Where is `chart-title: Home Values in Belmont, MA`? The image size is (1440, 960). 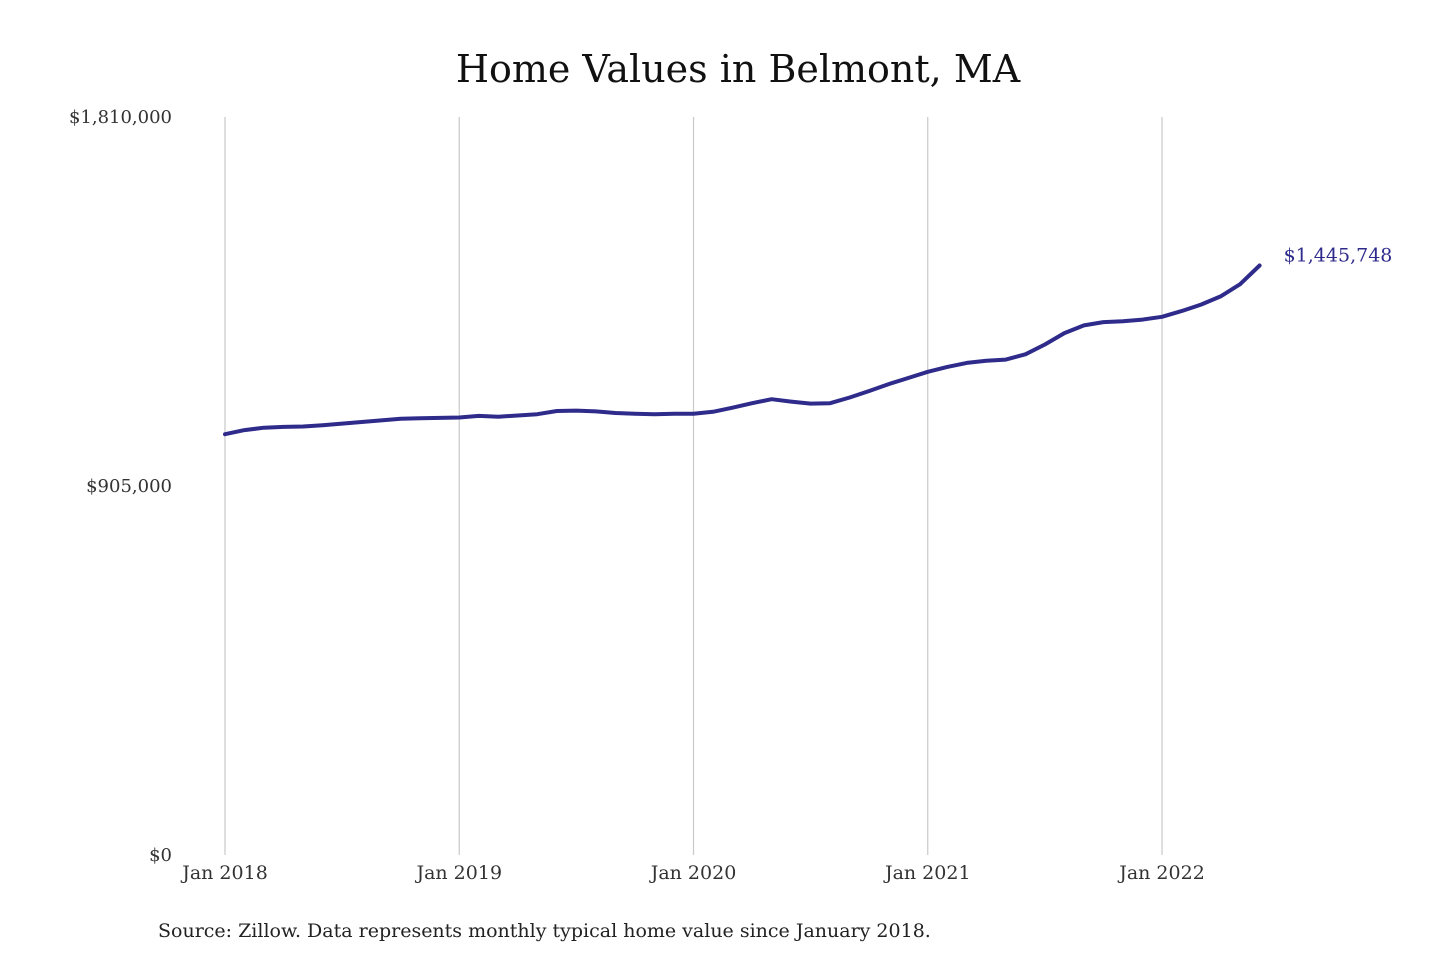 chart-title: Home Values in Belmont, MA is located at coordinates (738, 69).